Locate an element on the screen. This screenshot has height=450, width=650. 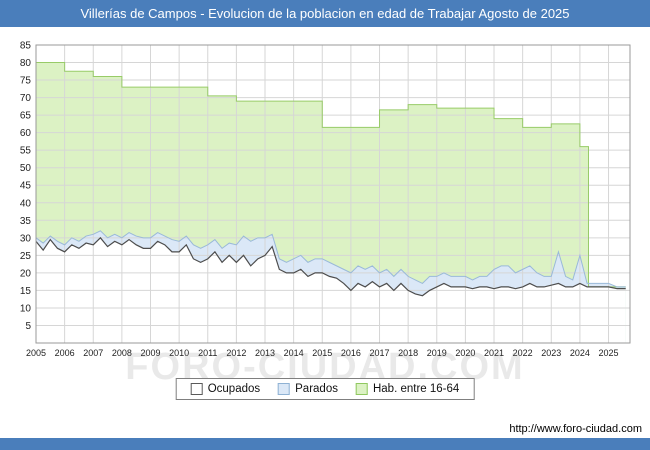
hab-16-64-swatch-icon is located at coordinates (361, 389).